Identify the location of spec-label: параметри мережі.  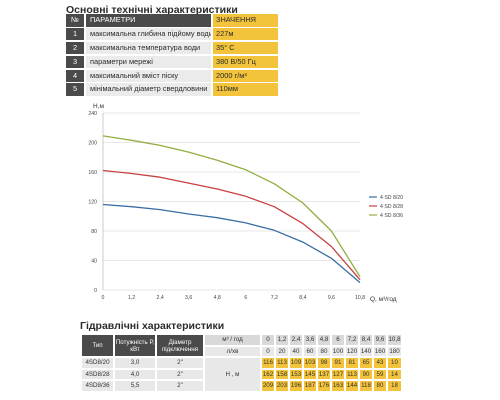
(148, 62).